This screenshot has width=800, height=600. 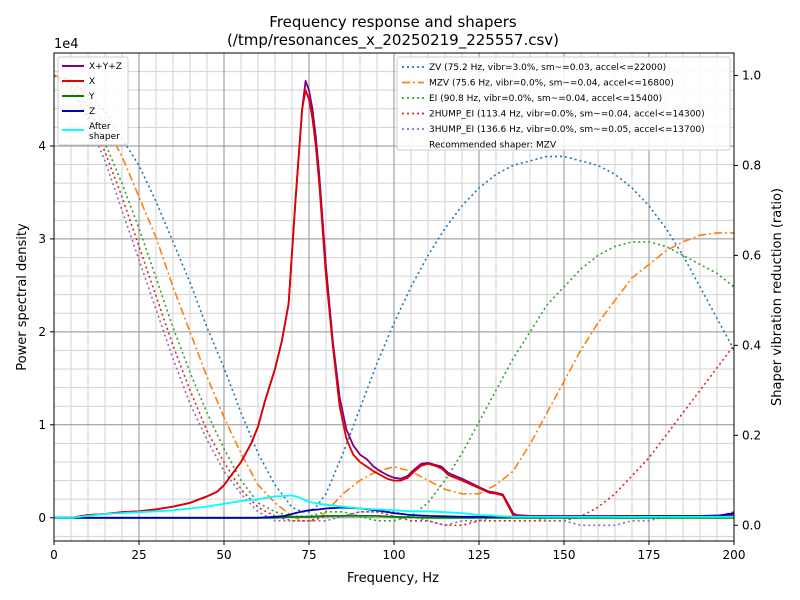 What do you see at coordinates (223, 555) in the screenshot?
I see `x-tick-label: 50` at bounding box center [223, 555].